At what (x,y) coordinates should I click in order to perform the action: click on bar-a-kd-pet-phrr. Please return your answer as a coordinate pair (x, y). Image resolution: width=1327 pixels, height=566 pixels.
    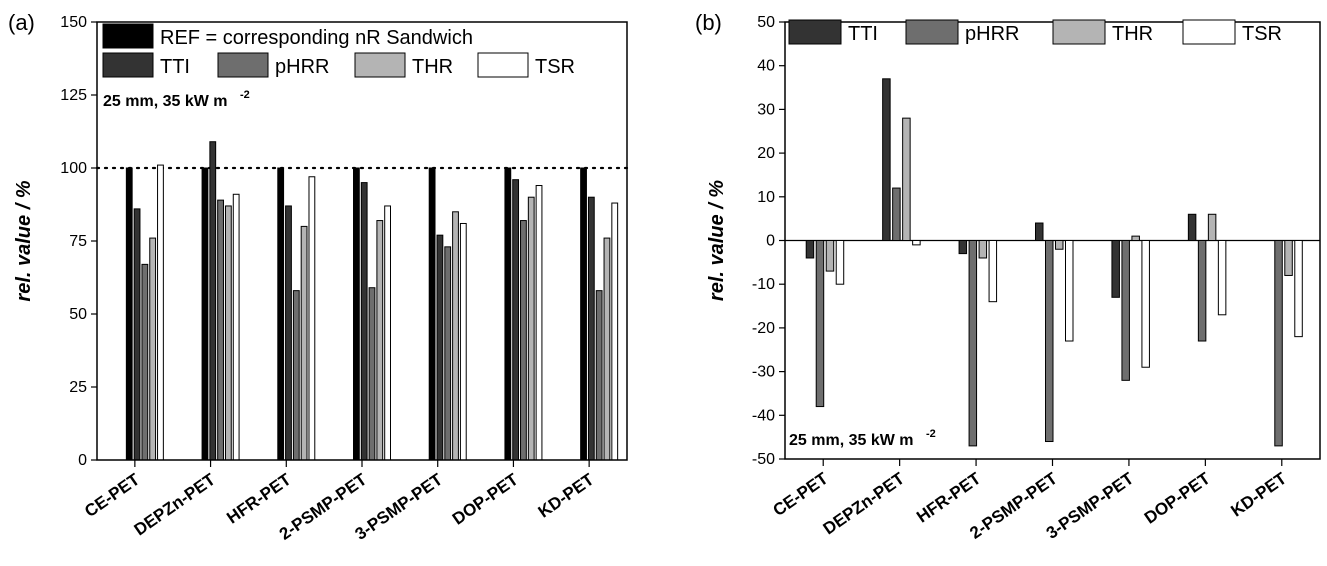
    Looking at the image, I should click on (599, 375).